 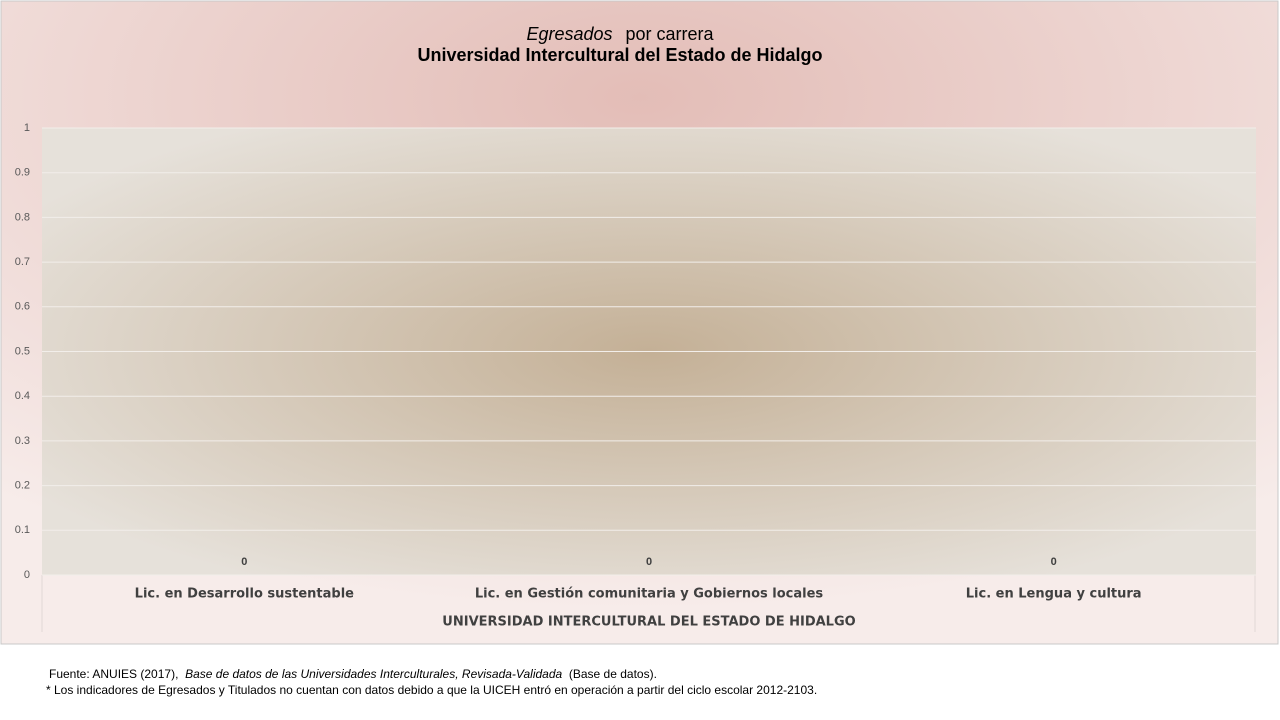 I want to click on chart-title: Egresados por carrera, so click(x=620, y=34).